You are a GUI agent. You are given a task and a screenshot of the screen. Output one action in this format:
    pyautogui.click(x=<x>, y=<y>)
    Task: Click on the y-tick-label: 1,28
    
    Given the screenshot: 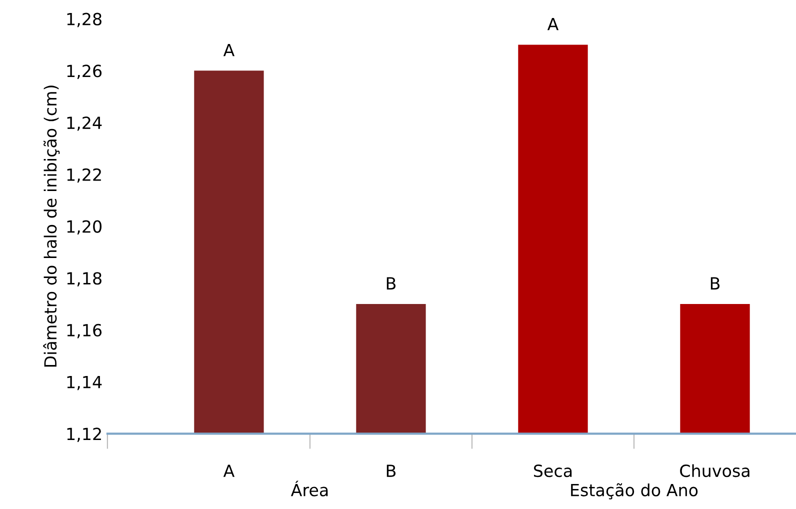 What is the action you would take?
    pyautogui.click(x=84, y=20)
    